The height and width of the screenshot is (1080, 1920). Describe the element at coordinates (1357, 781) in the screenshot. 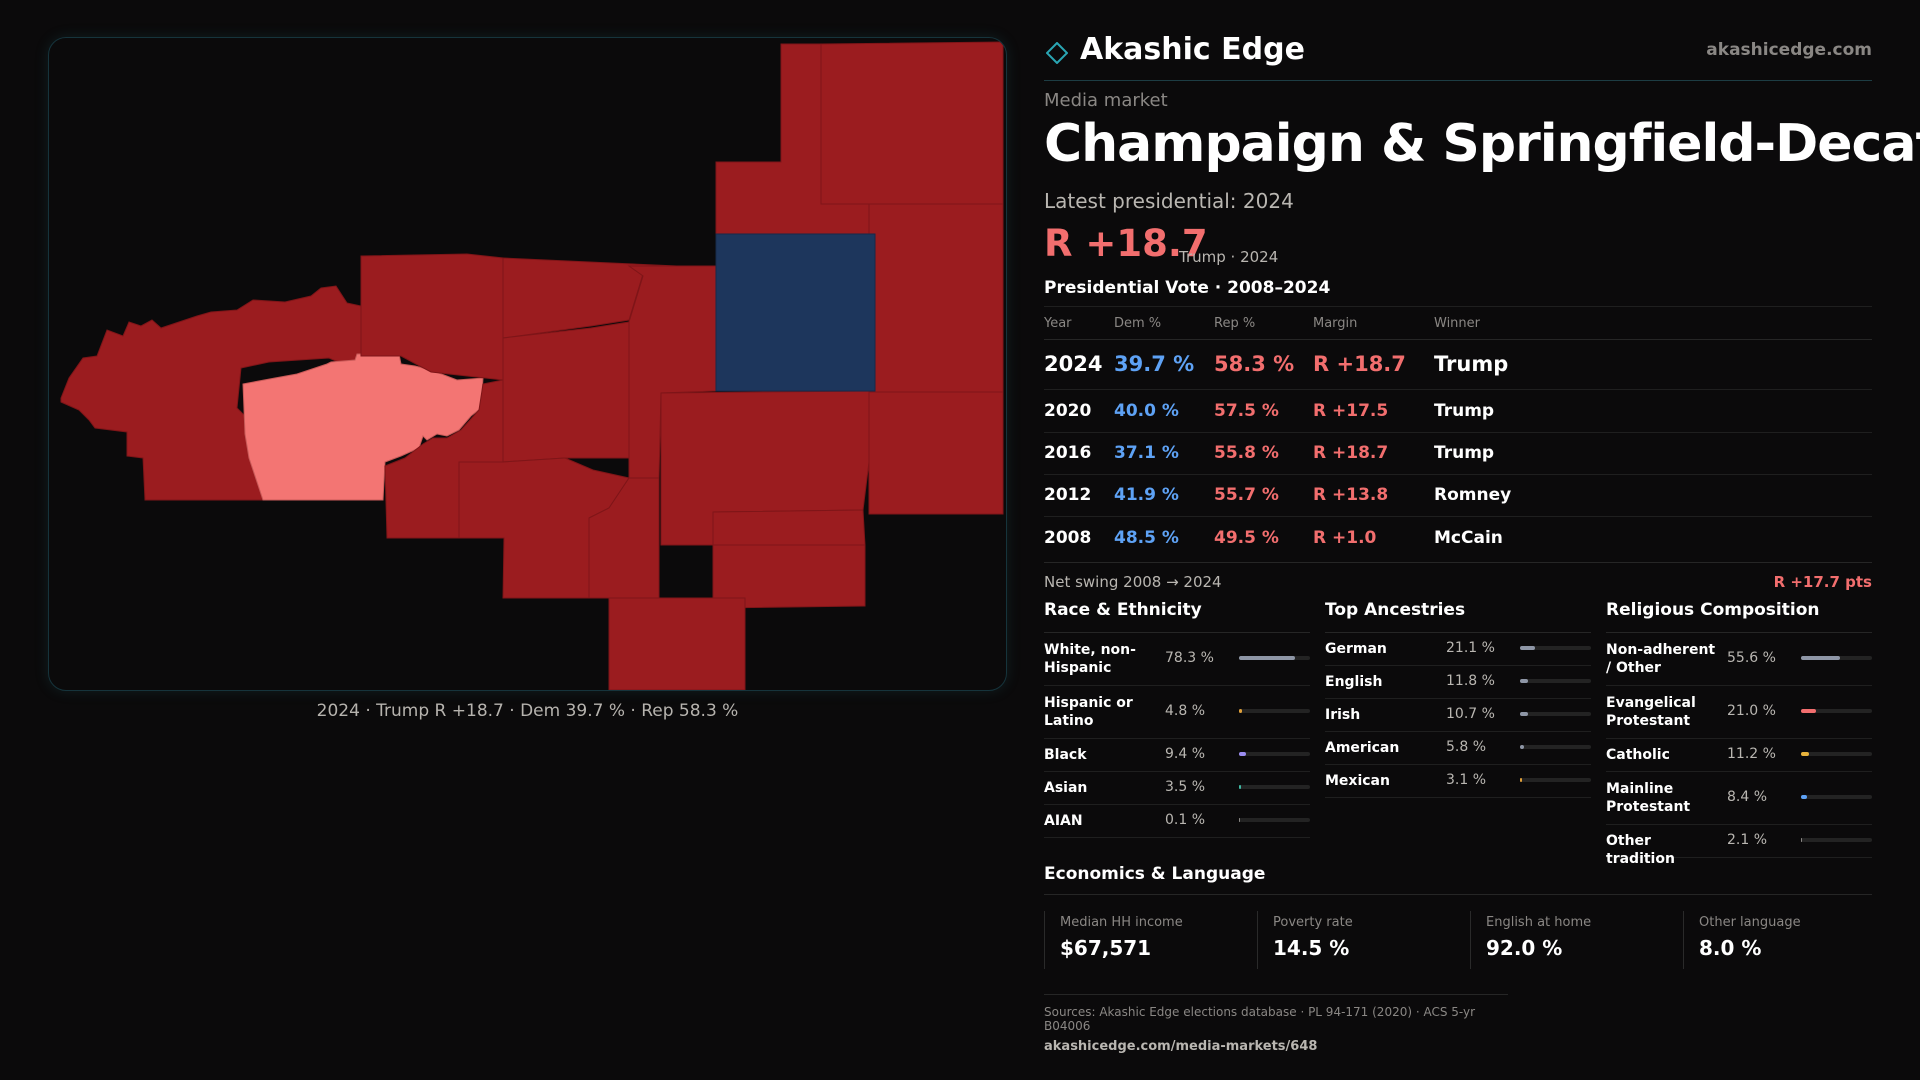

I see `demo-label: Mexican` at that location.